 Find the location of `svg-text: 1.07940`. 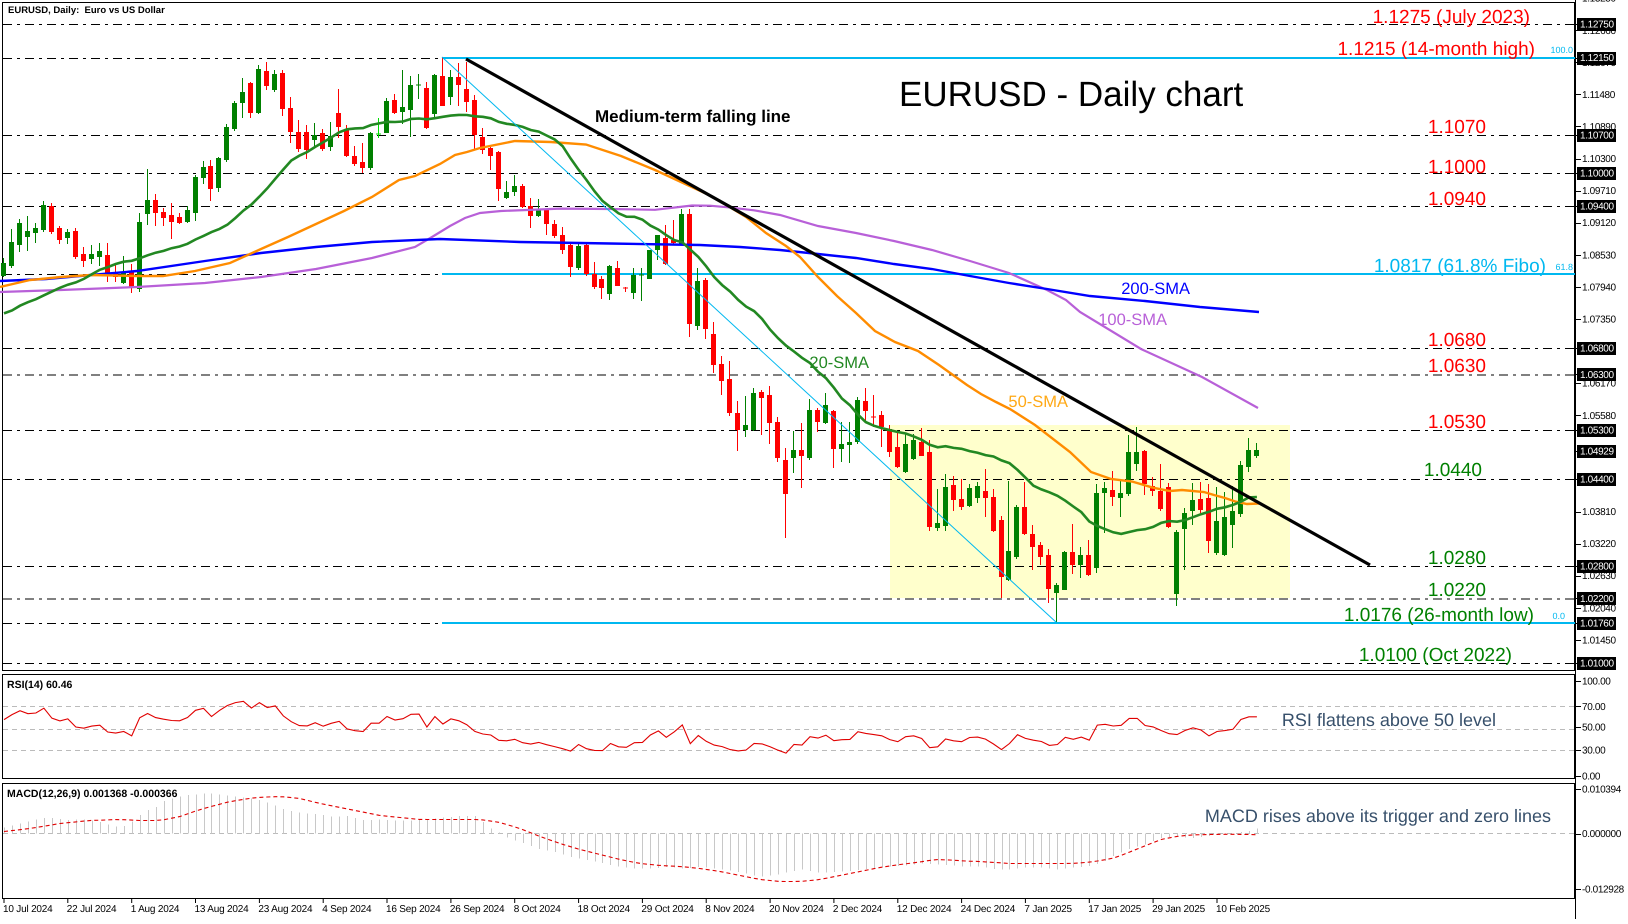

svg-text: 1.07940 is located at coordinates (1599, 287).